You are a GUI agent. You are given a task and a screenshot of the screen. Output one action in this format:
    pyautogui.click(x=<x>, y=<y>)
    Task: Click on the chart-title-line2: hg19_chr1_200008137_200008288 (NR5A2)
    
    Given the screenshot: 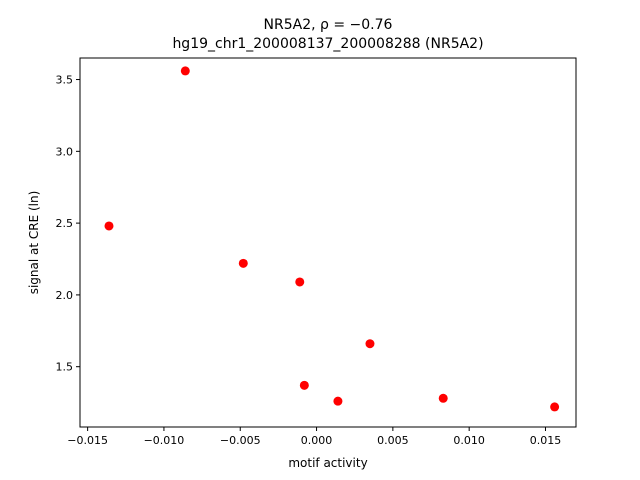 What is the action you would take?
    pyautogui.click(x=327, y=44)
    